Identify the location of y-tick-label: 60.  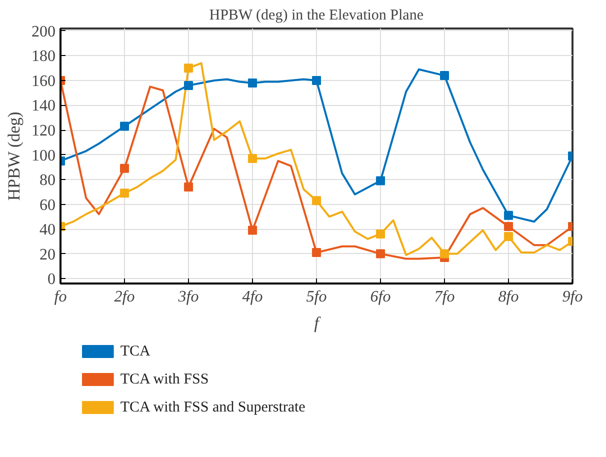
(48, 205).